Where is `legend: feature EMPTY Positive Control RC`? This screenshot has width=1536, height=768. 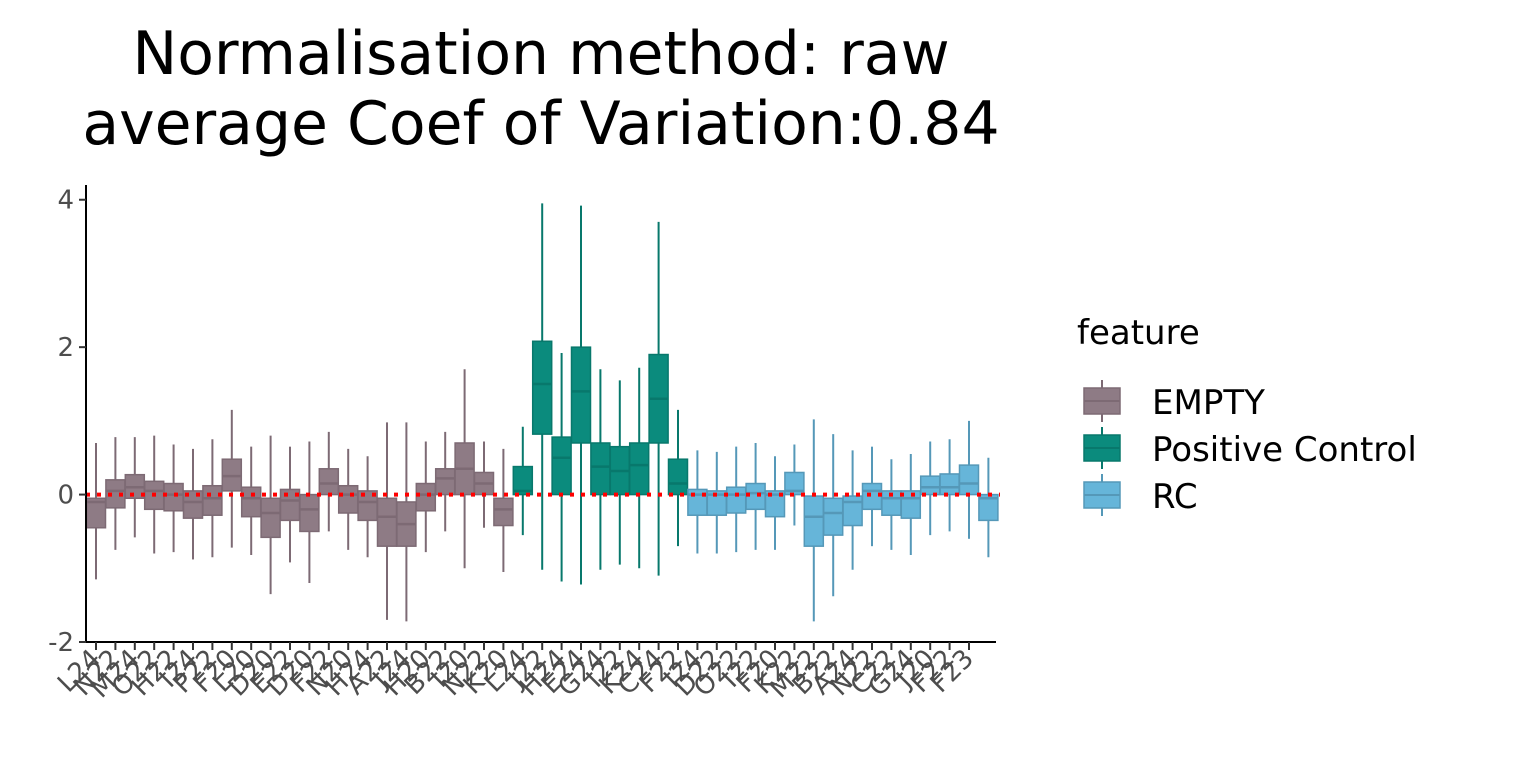
legend: feature EMPTY Positive Control RC is located at coordinates (1247, 415).